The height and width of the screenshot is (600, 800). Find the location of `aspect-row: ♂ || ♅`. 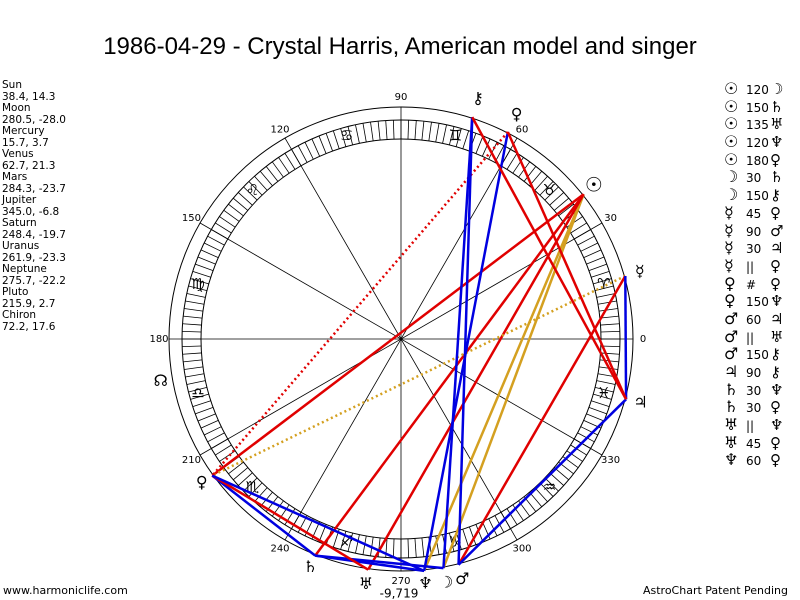

aspect-row: ♂ || ♅ is located at coordinates (754, 336).